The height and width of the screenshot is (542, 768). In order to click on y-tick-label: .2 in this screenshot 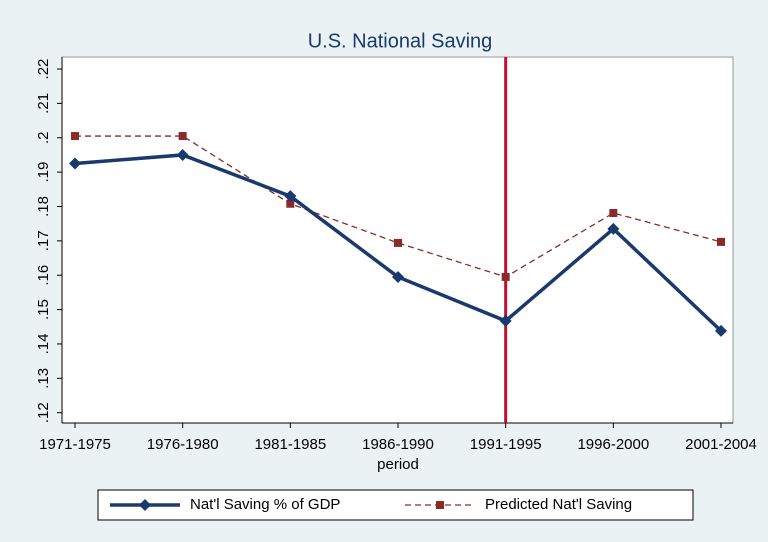, I will do `click(43, 138)`.